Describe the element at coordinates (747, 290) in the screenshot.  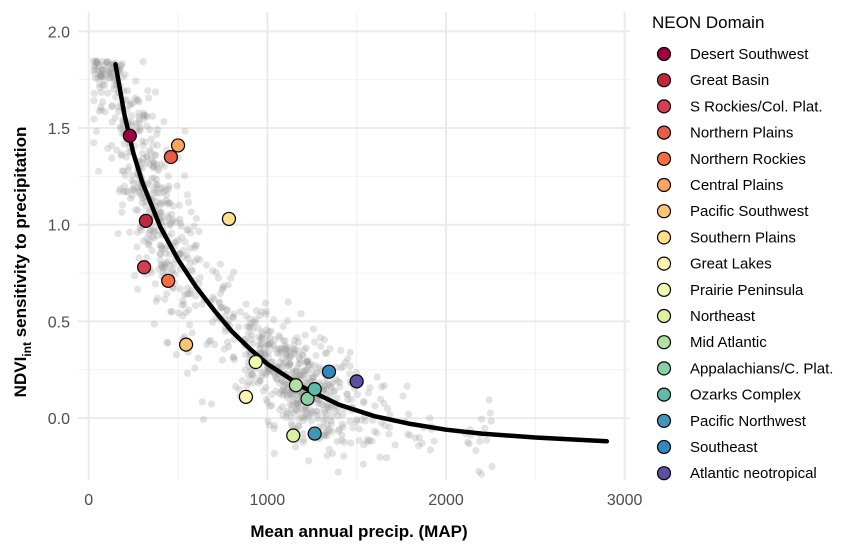
I see `legend-label: Prairie Peninsula` at that location.